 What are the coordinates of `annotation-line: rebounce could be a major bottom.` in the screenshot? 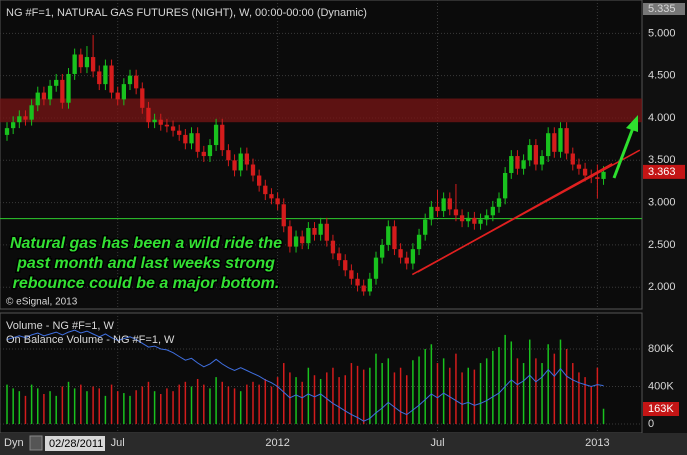 It's located at (146, 283).